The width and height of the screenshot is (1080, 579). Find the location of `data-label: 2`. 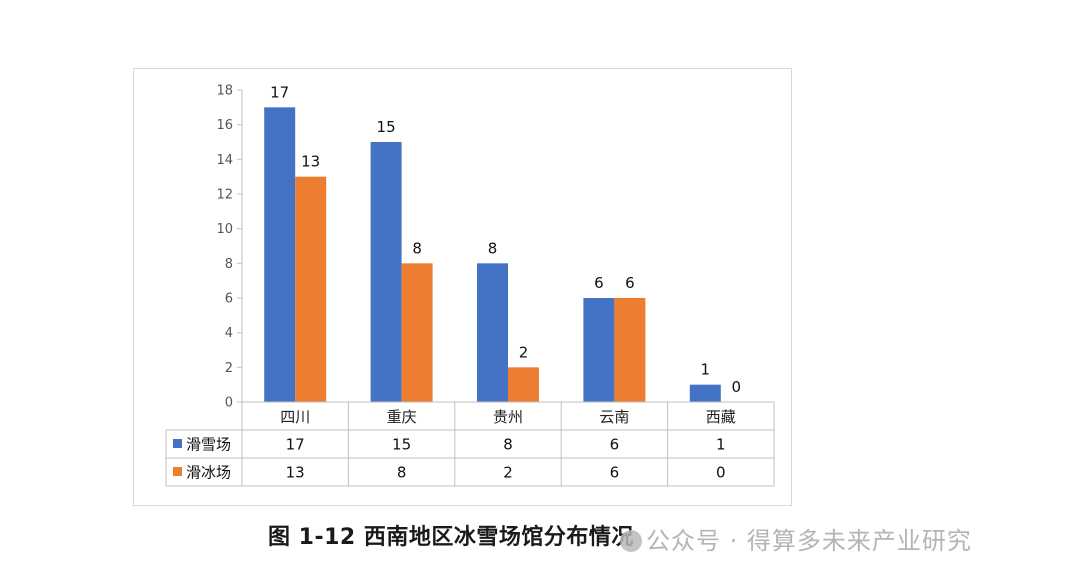

data-label: 2 is located at coordinates (524, 352).